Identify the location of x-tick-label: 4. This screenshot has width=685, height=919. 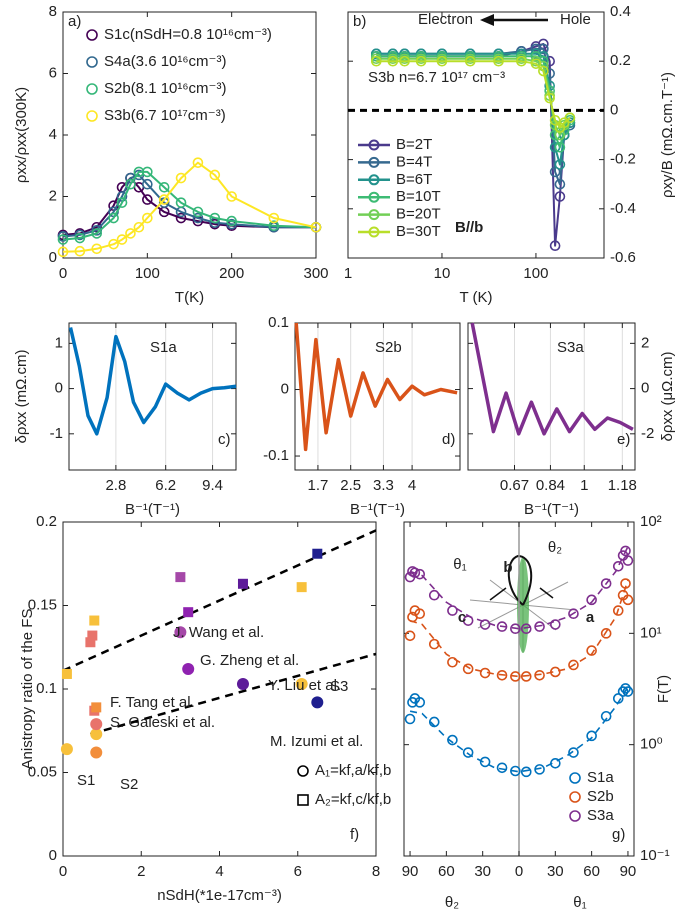
(219, 871).